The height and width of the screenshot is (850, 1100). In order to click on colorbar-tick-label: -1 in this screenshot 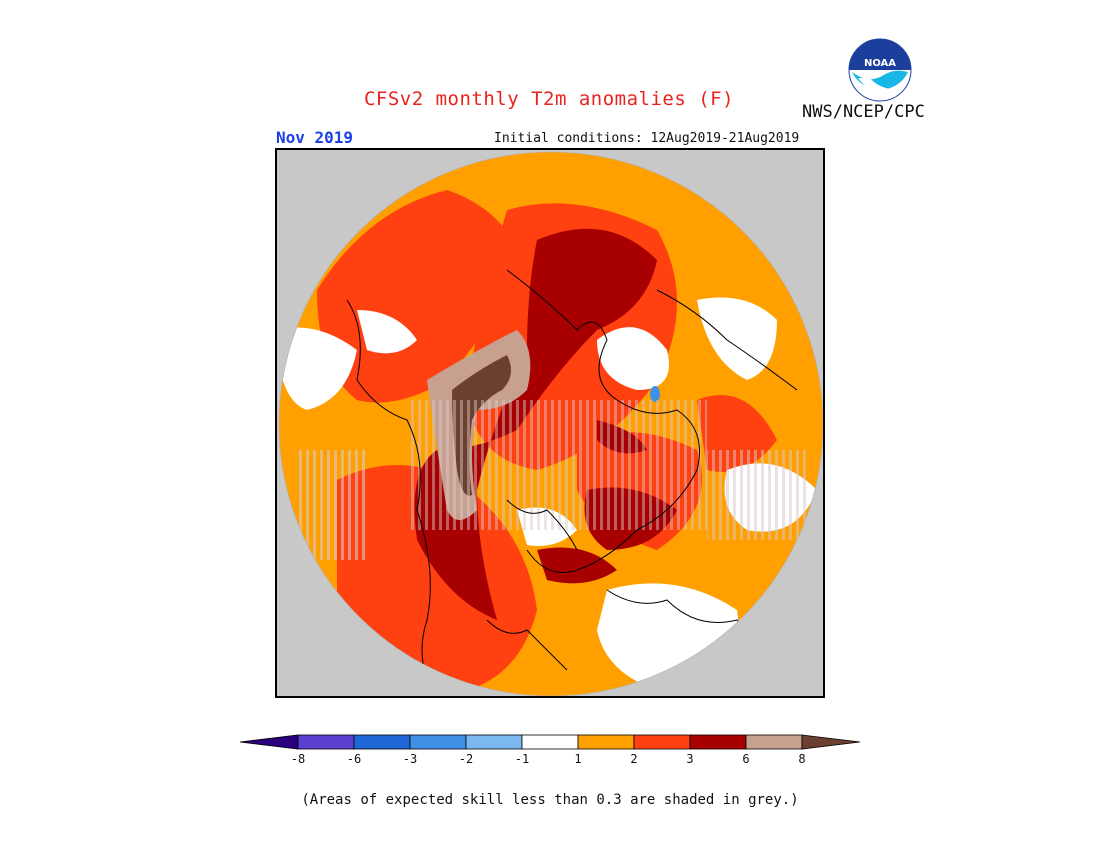, I will do `click(522, 759)`.